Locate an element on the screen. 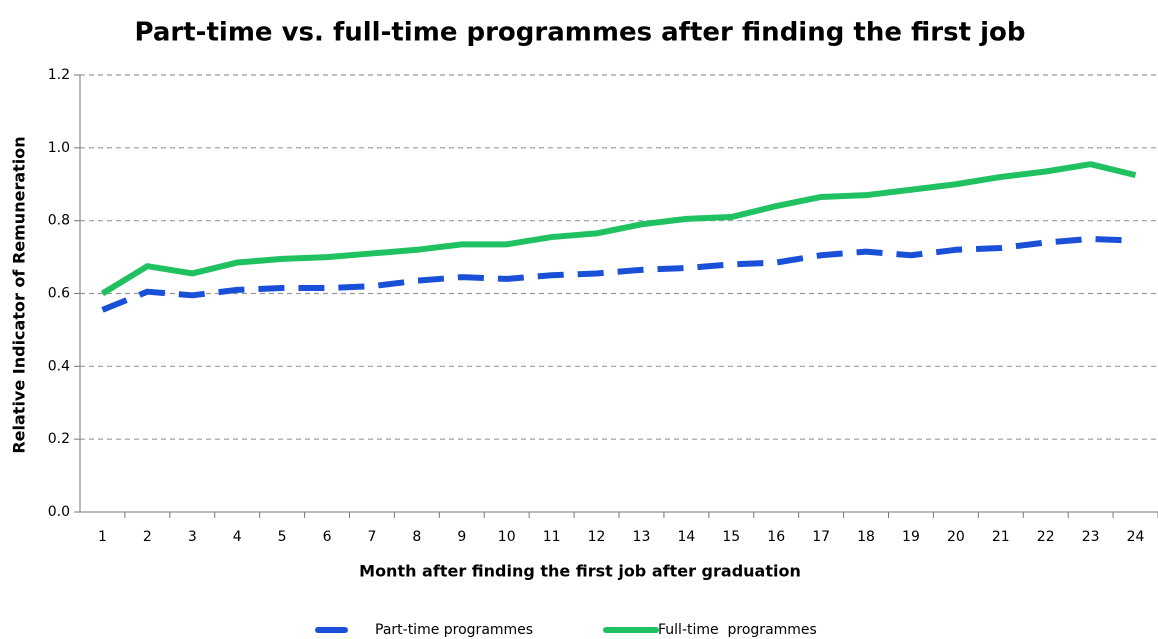  y-tick-label: 1.2 is located at coordinates (59, 75).